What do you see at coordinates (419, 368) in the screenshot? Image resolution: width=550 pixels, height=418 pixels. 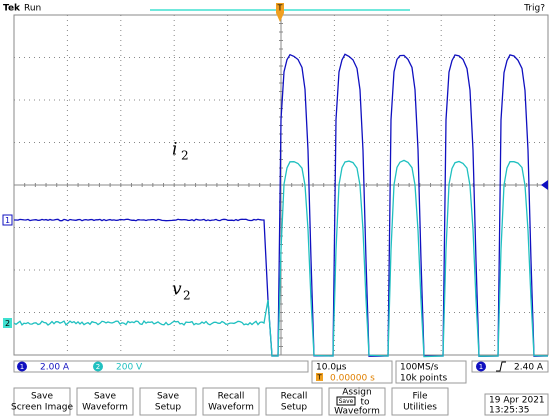 I see `sample-rate: 100MS/s` at bounding box center [419, 368].